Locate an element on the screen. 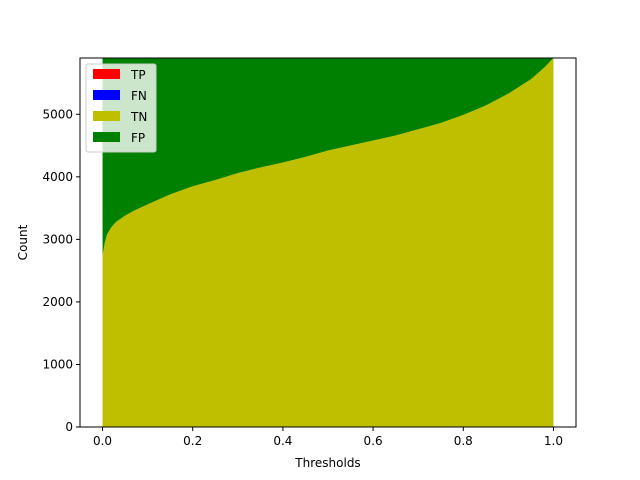 This screenshot has height=480, width=640. legend-swatch-fp is located at coordinates (106, 137).